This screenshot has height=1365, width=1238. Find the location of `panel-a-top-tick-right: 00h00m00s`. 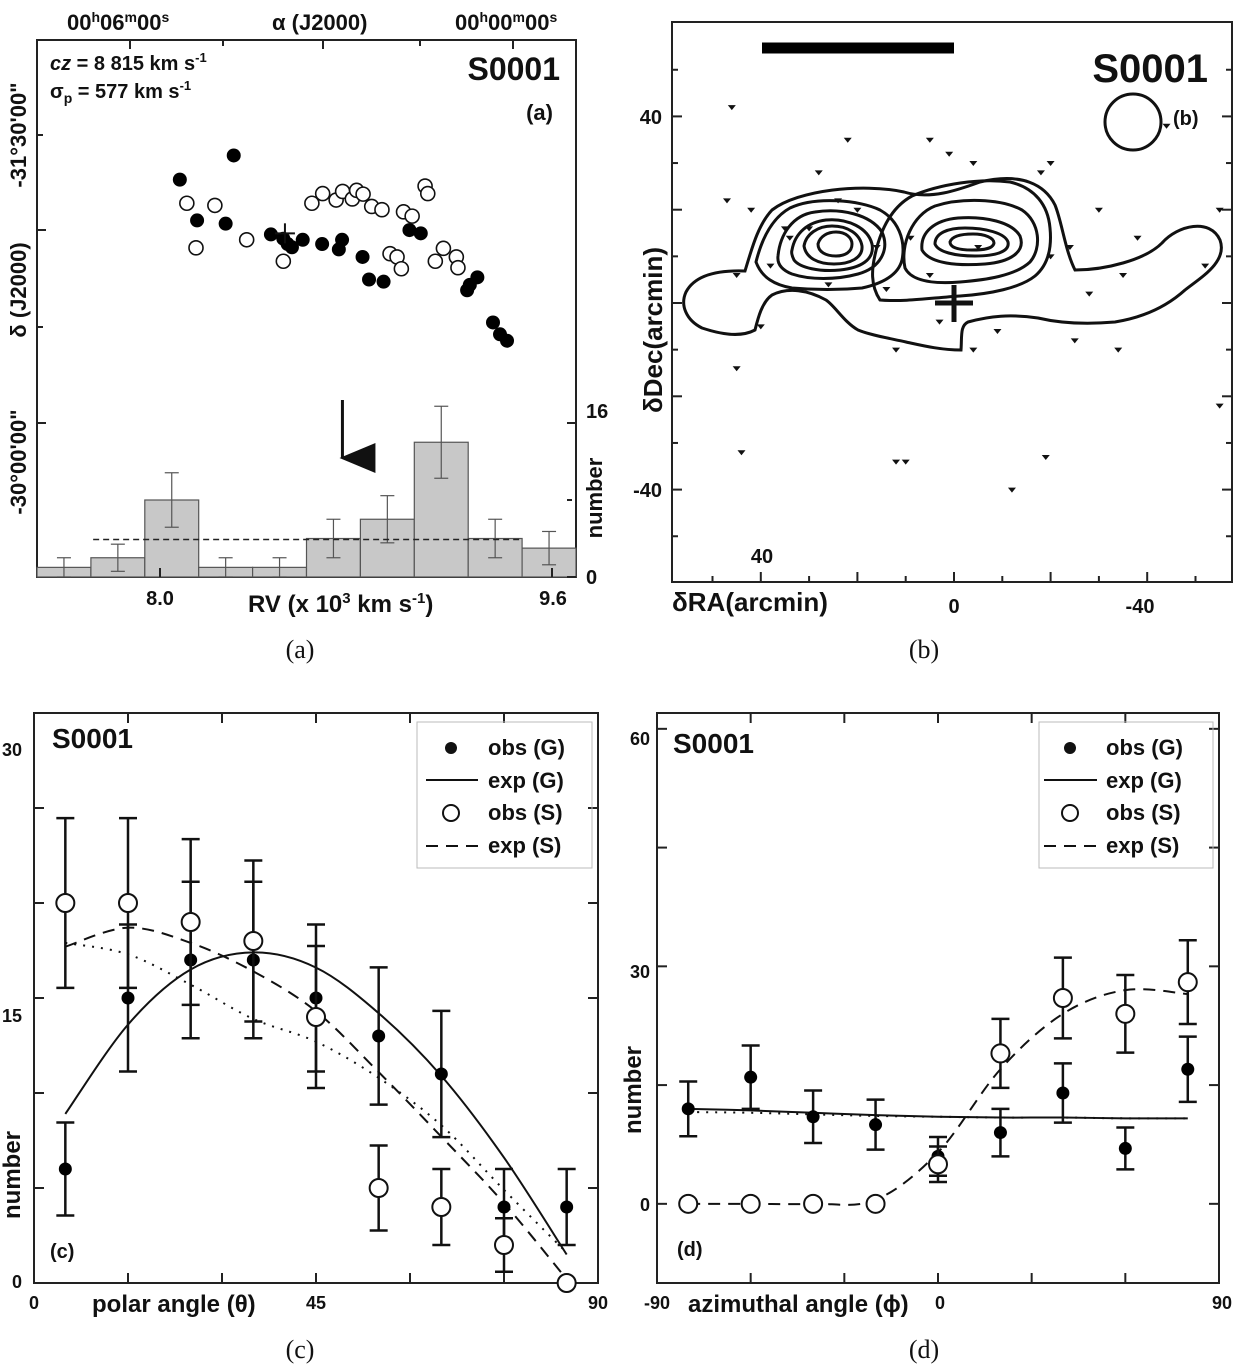

panel-a-top-tick-right: 00h00m00s is located at coordinates (506, 22).